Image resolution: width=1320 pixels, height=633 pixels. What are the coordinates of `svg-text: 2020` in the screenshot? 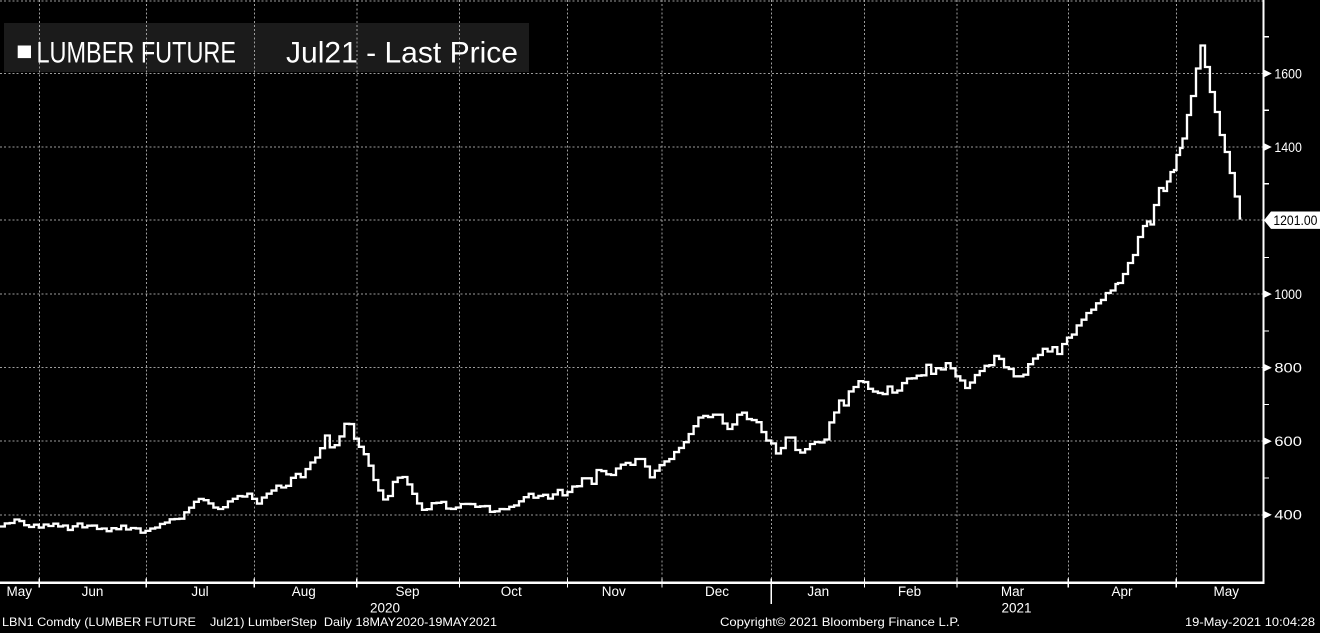 It's located at (385, 608).